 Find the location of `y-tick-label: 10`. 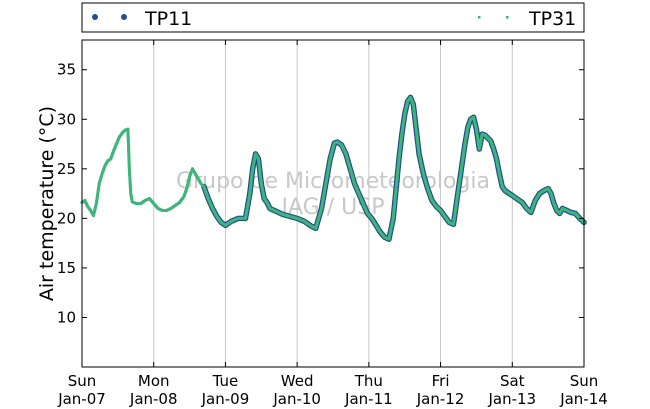

y-tick-label: 10 is located at coordinates (66, 317).